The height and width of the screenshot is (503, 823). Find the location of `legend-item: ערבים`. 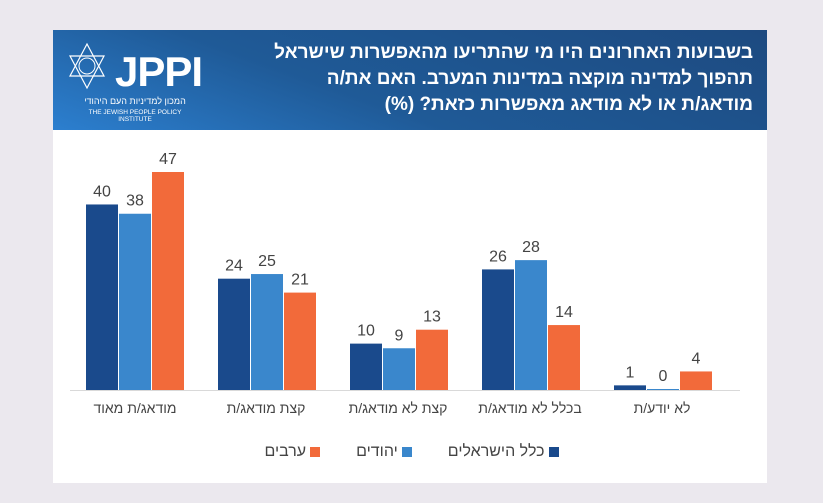

legend-item: ערבים is located at coordinates (292, 452).